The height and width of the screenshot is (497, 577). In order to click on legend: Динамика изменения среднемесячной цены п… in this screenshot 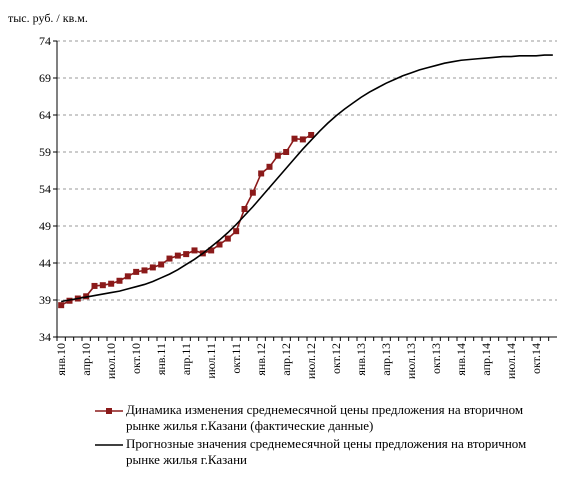, I will do `click(312, 436)`.